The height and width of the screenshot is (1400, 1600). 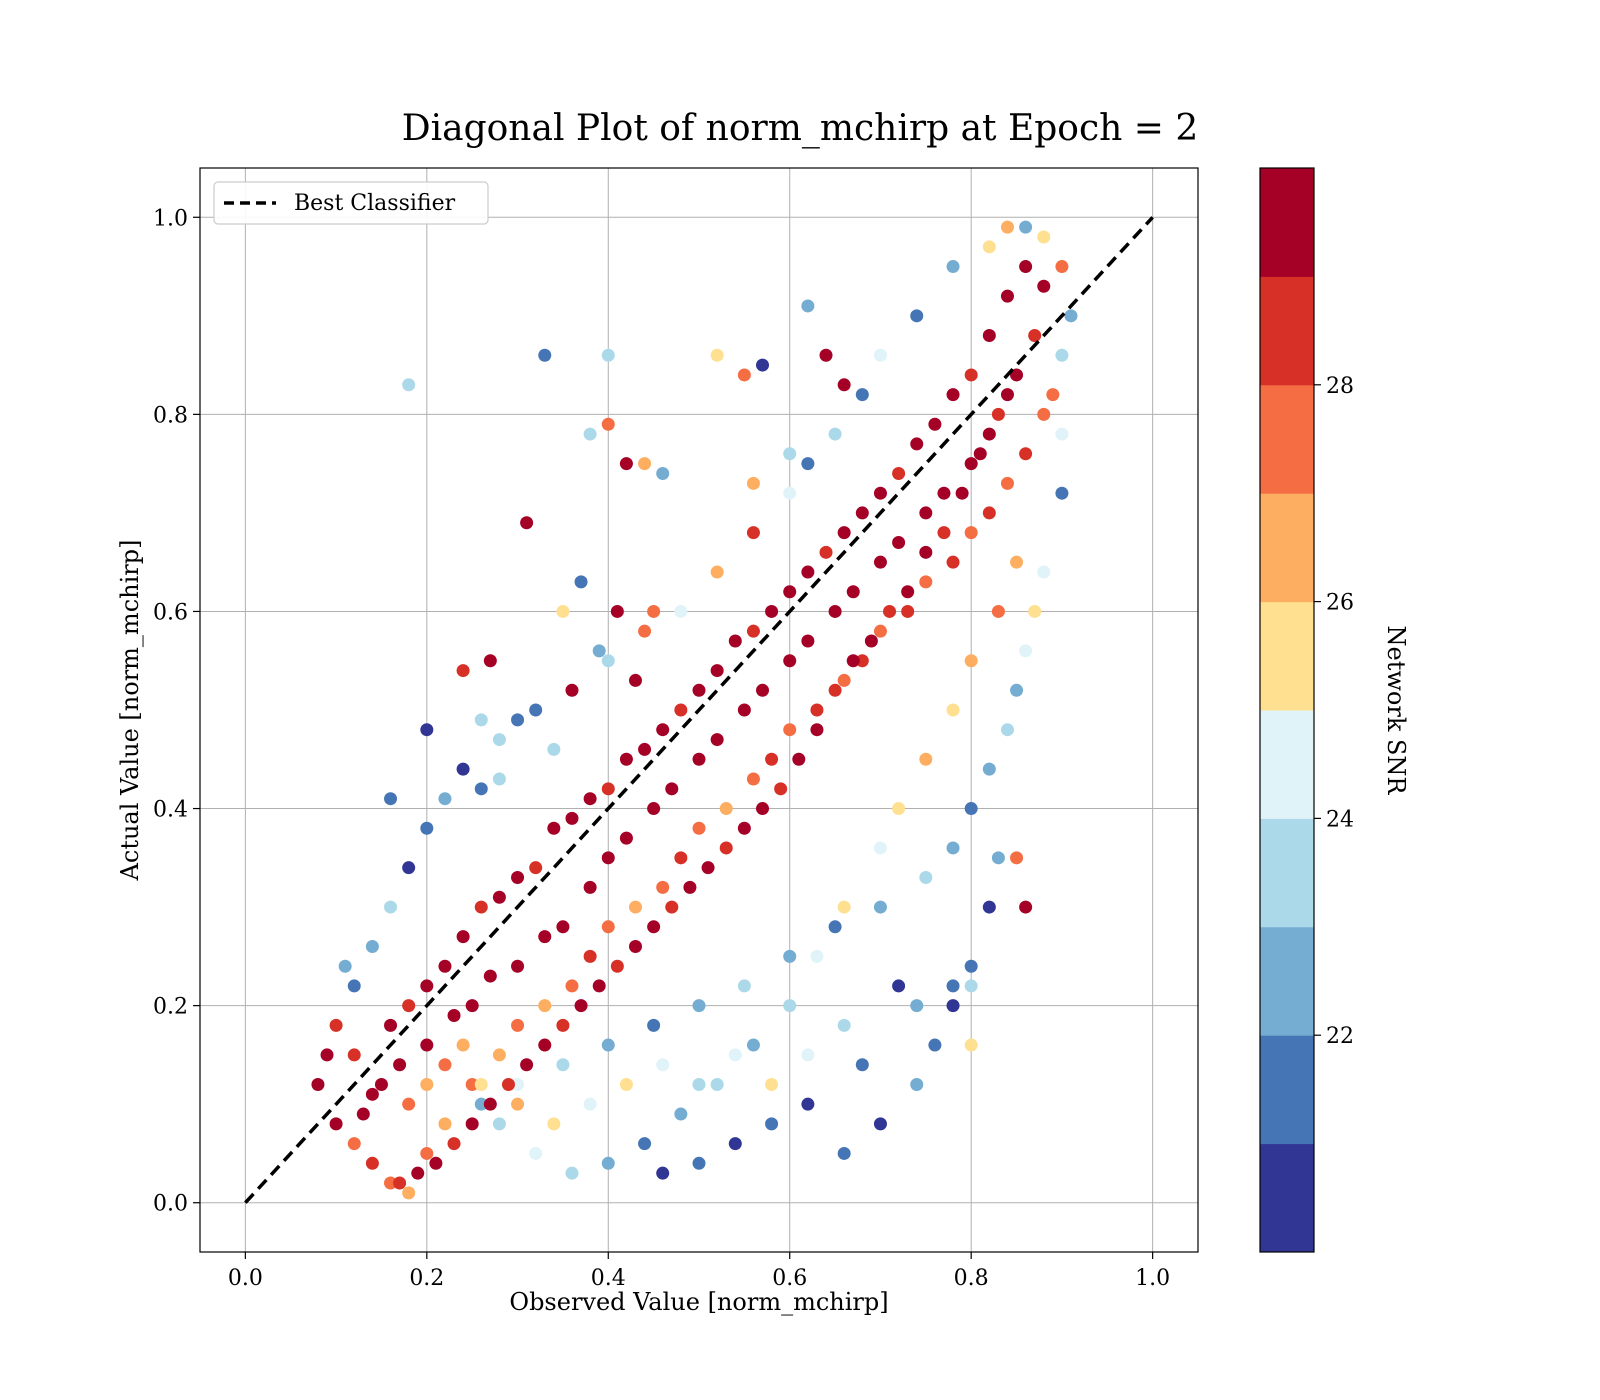 I want to click on x-tick-label: 1.0, so click(x=1152, y=1278).